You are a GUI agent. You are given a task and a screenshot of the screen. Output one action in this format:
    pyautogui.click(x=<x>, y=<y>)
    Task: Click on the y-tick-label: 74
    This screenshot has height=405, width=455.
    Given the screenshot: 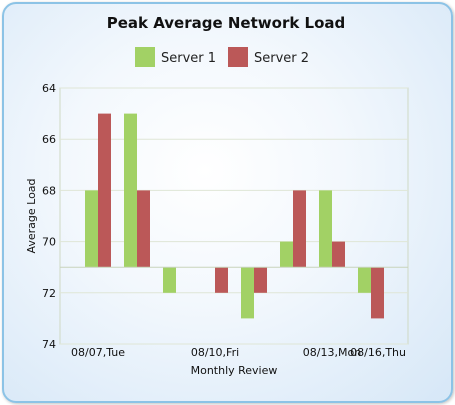 What is the action you would take?
    pyautogui.click(x=49, y=344)
    